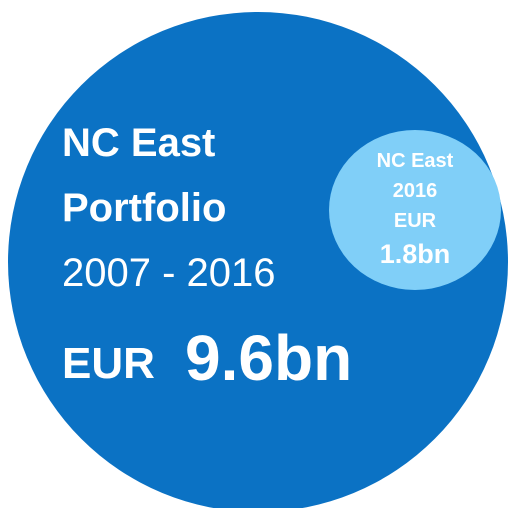  What do you see at coordinates (108, 363) in the screenshot?
I see `main-currency: EUR` at bounding box center [108, 363].